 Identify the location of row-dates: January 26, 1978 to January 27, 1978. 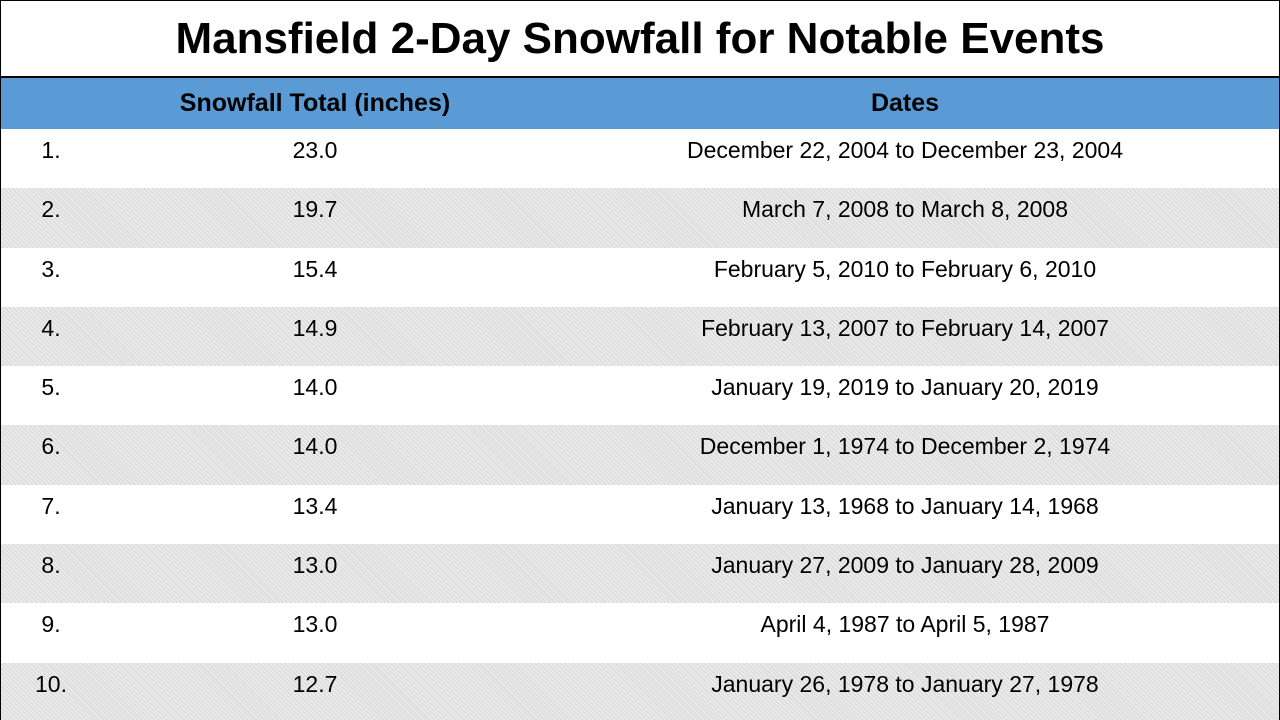
(905, 683).